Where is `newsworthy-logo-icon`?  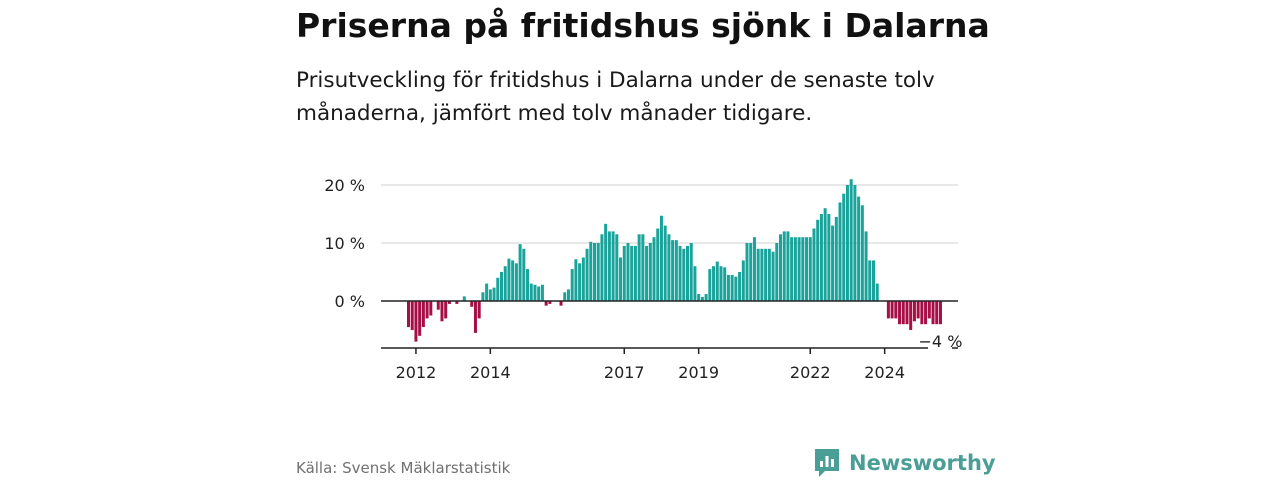
newsworthy-logo-icon is located at coordinates (827, 463).